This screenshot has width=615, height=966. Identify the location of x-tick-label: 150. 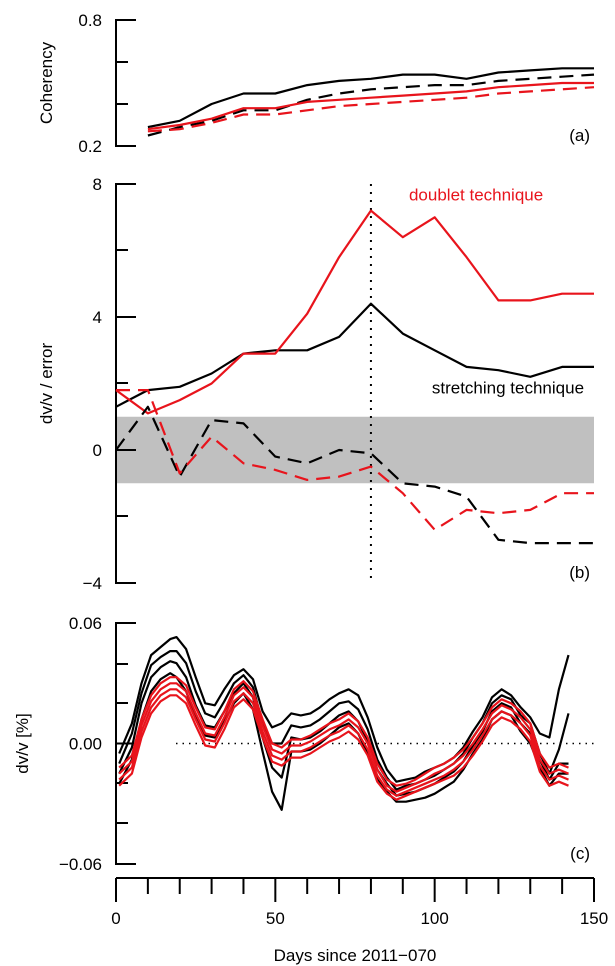
(594, 918).